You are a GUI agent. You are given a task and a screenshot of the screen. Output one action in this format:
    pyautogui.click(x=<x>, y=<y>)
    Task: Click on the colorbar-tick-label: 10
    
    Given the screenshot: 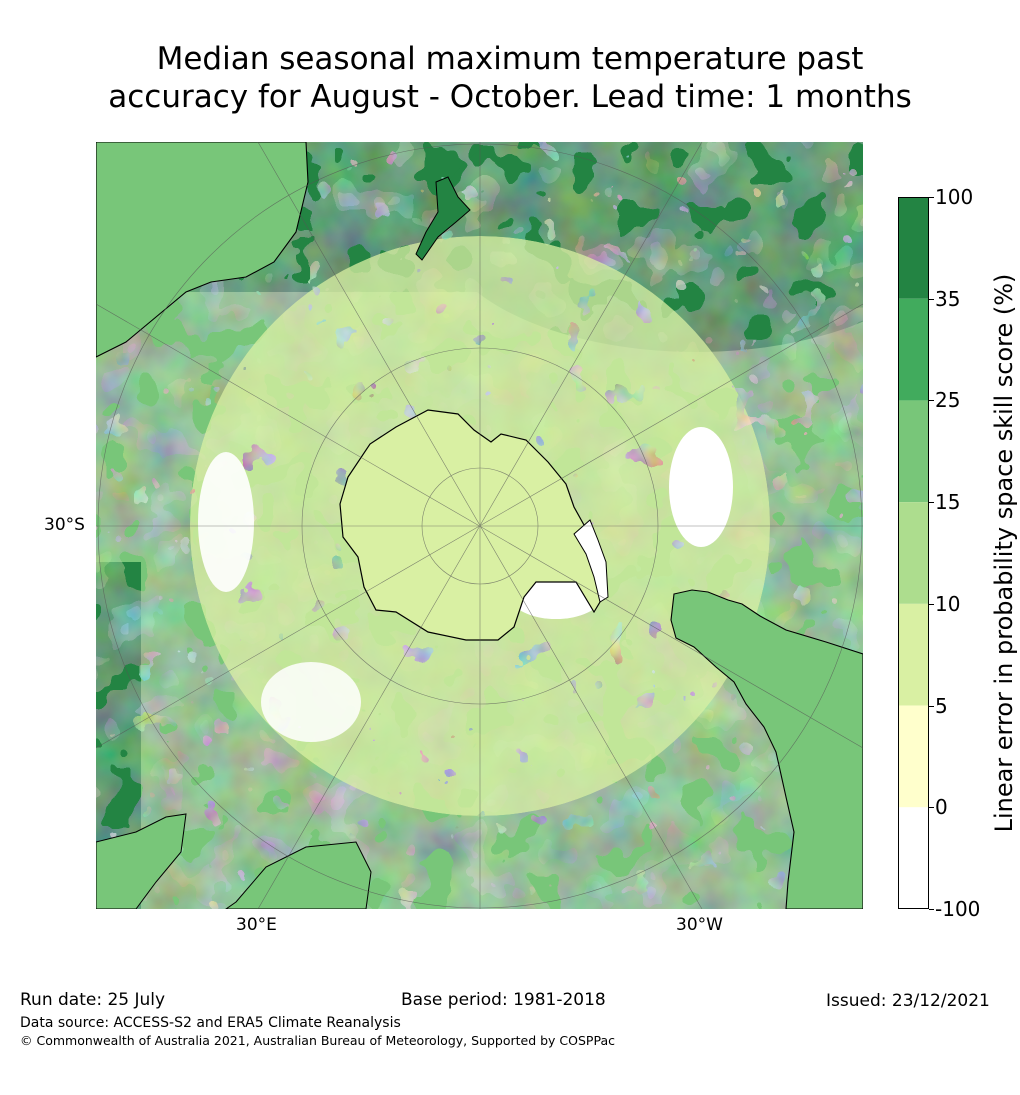 What is the action you would take?
    pyautogui.click(x=948, y=603)
    